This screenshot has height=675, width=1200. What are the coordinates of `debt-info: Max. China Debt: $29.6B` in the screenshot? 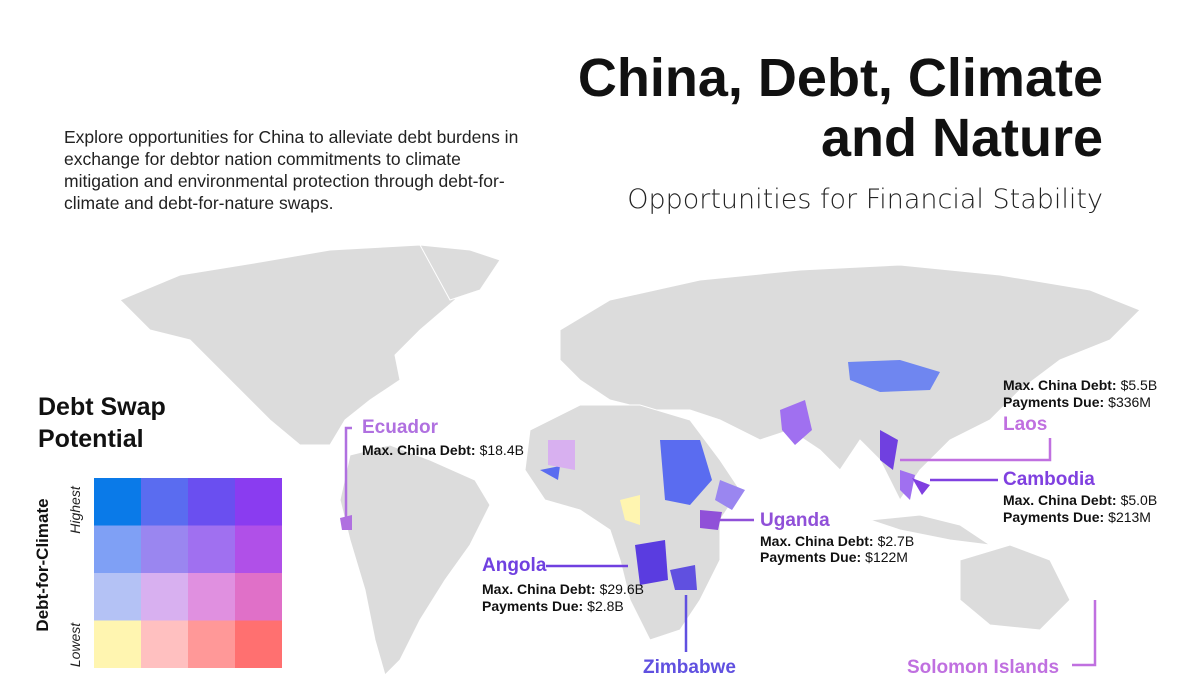 It's located at (563, 589).